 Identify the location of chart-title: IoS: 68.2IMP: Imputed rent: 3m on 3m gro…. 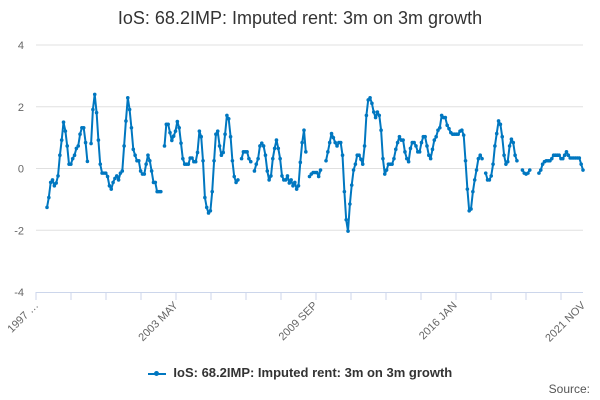
(300, 18).